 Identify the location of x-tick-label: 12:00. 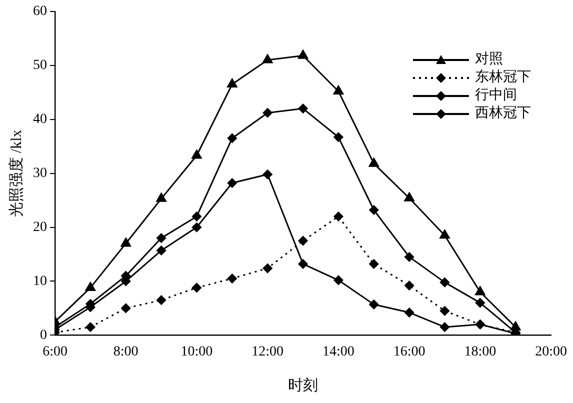
(268, 352).